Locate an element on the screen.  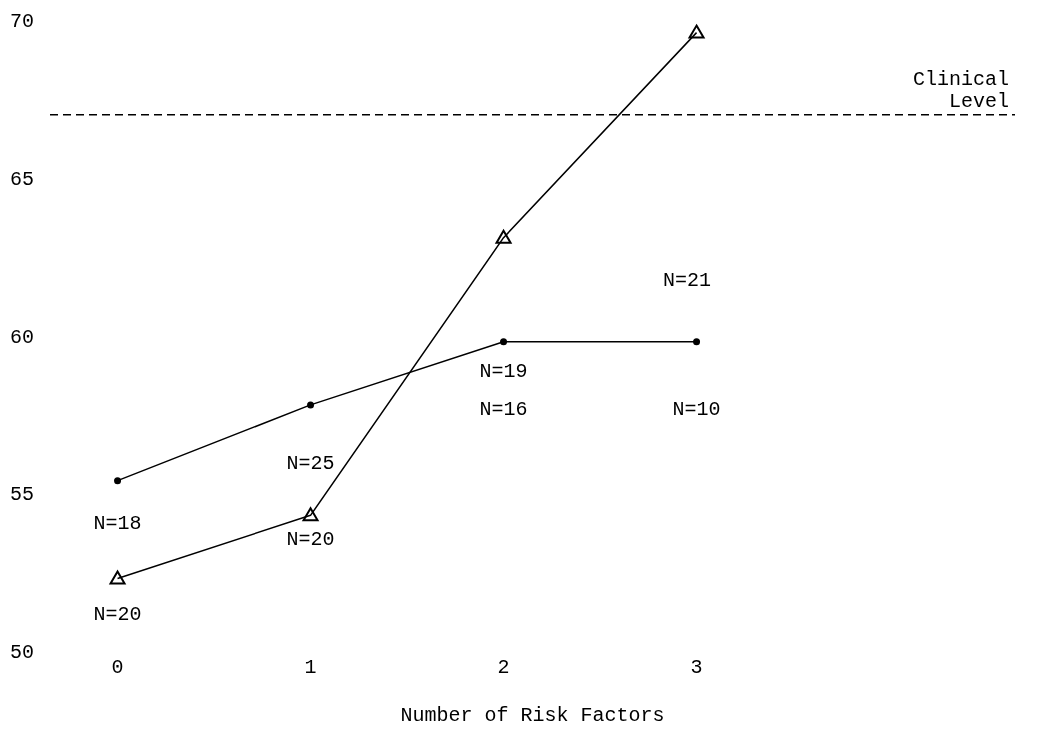
annotation: N=10 is located at coordinates (696, 410).